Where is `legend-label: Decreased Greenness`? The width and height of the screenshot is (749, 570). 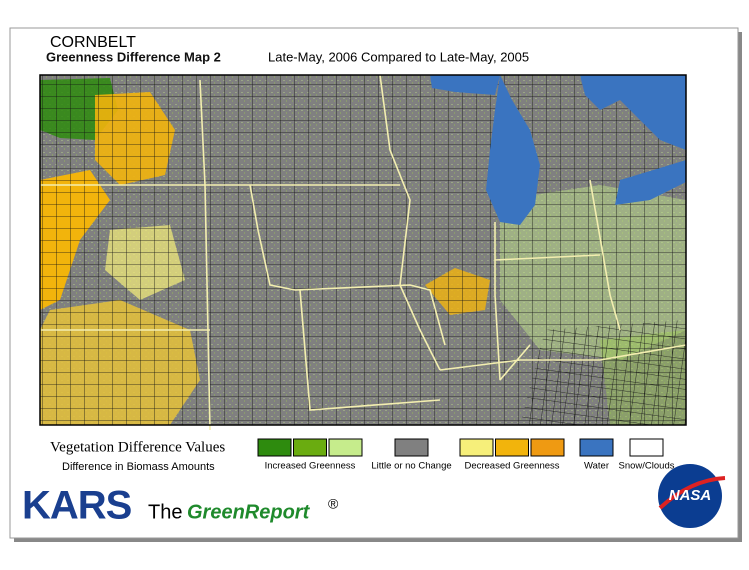 legend-label: Decreased Greenness is located at coordinates (511, 466).